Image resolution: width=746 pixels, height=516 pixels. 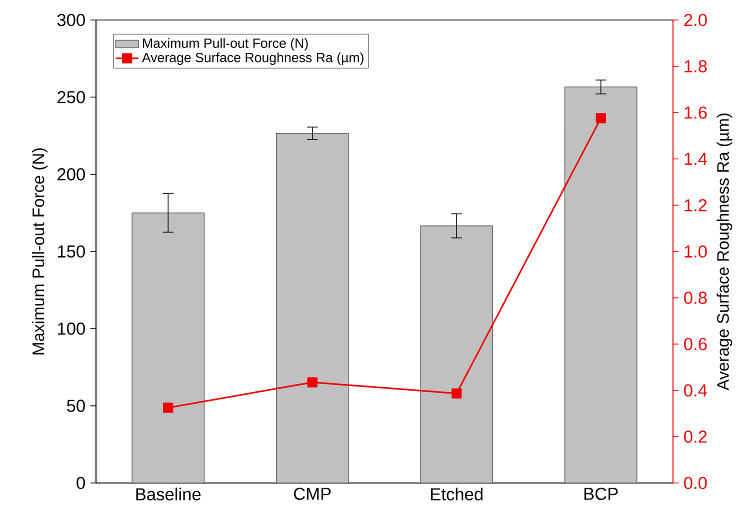 I want to click on y-tick-label: 300, so click(x=71, y=20).